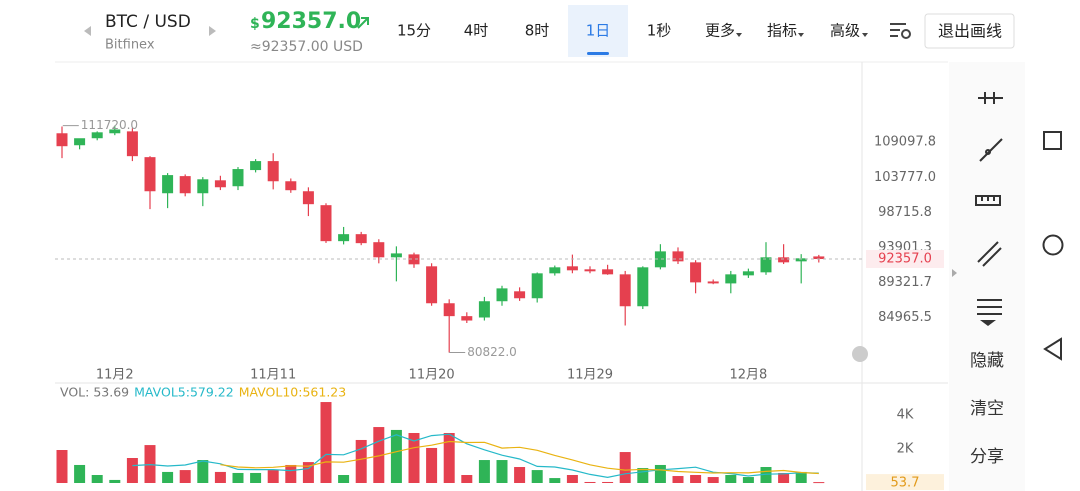 Image resolution: width=1080 pixels, height=491 pixels. I want to click on x-tick-label: 11月2, so click(115, 375).